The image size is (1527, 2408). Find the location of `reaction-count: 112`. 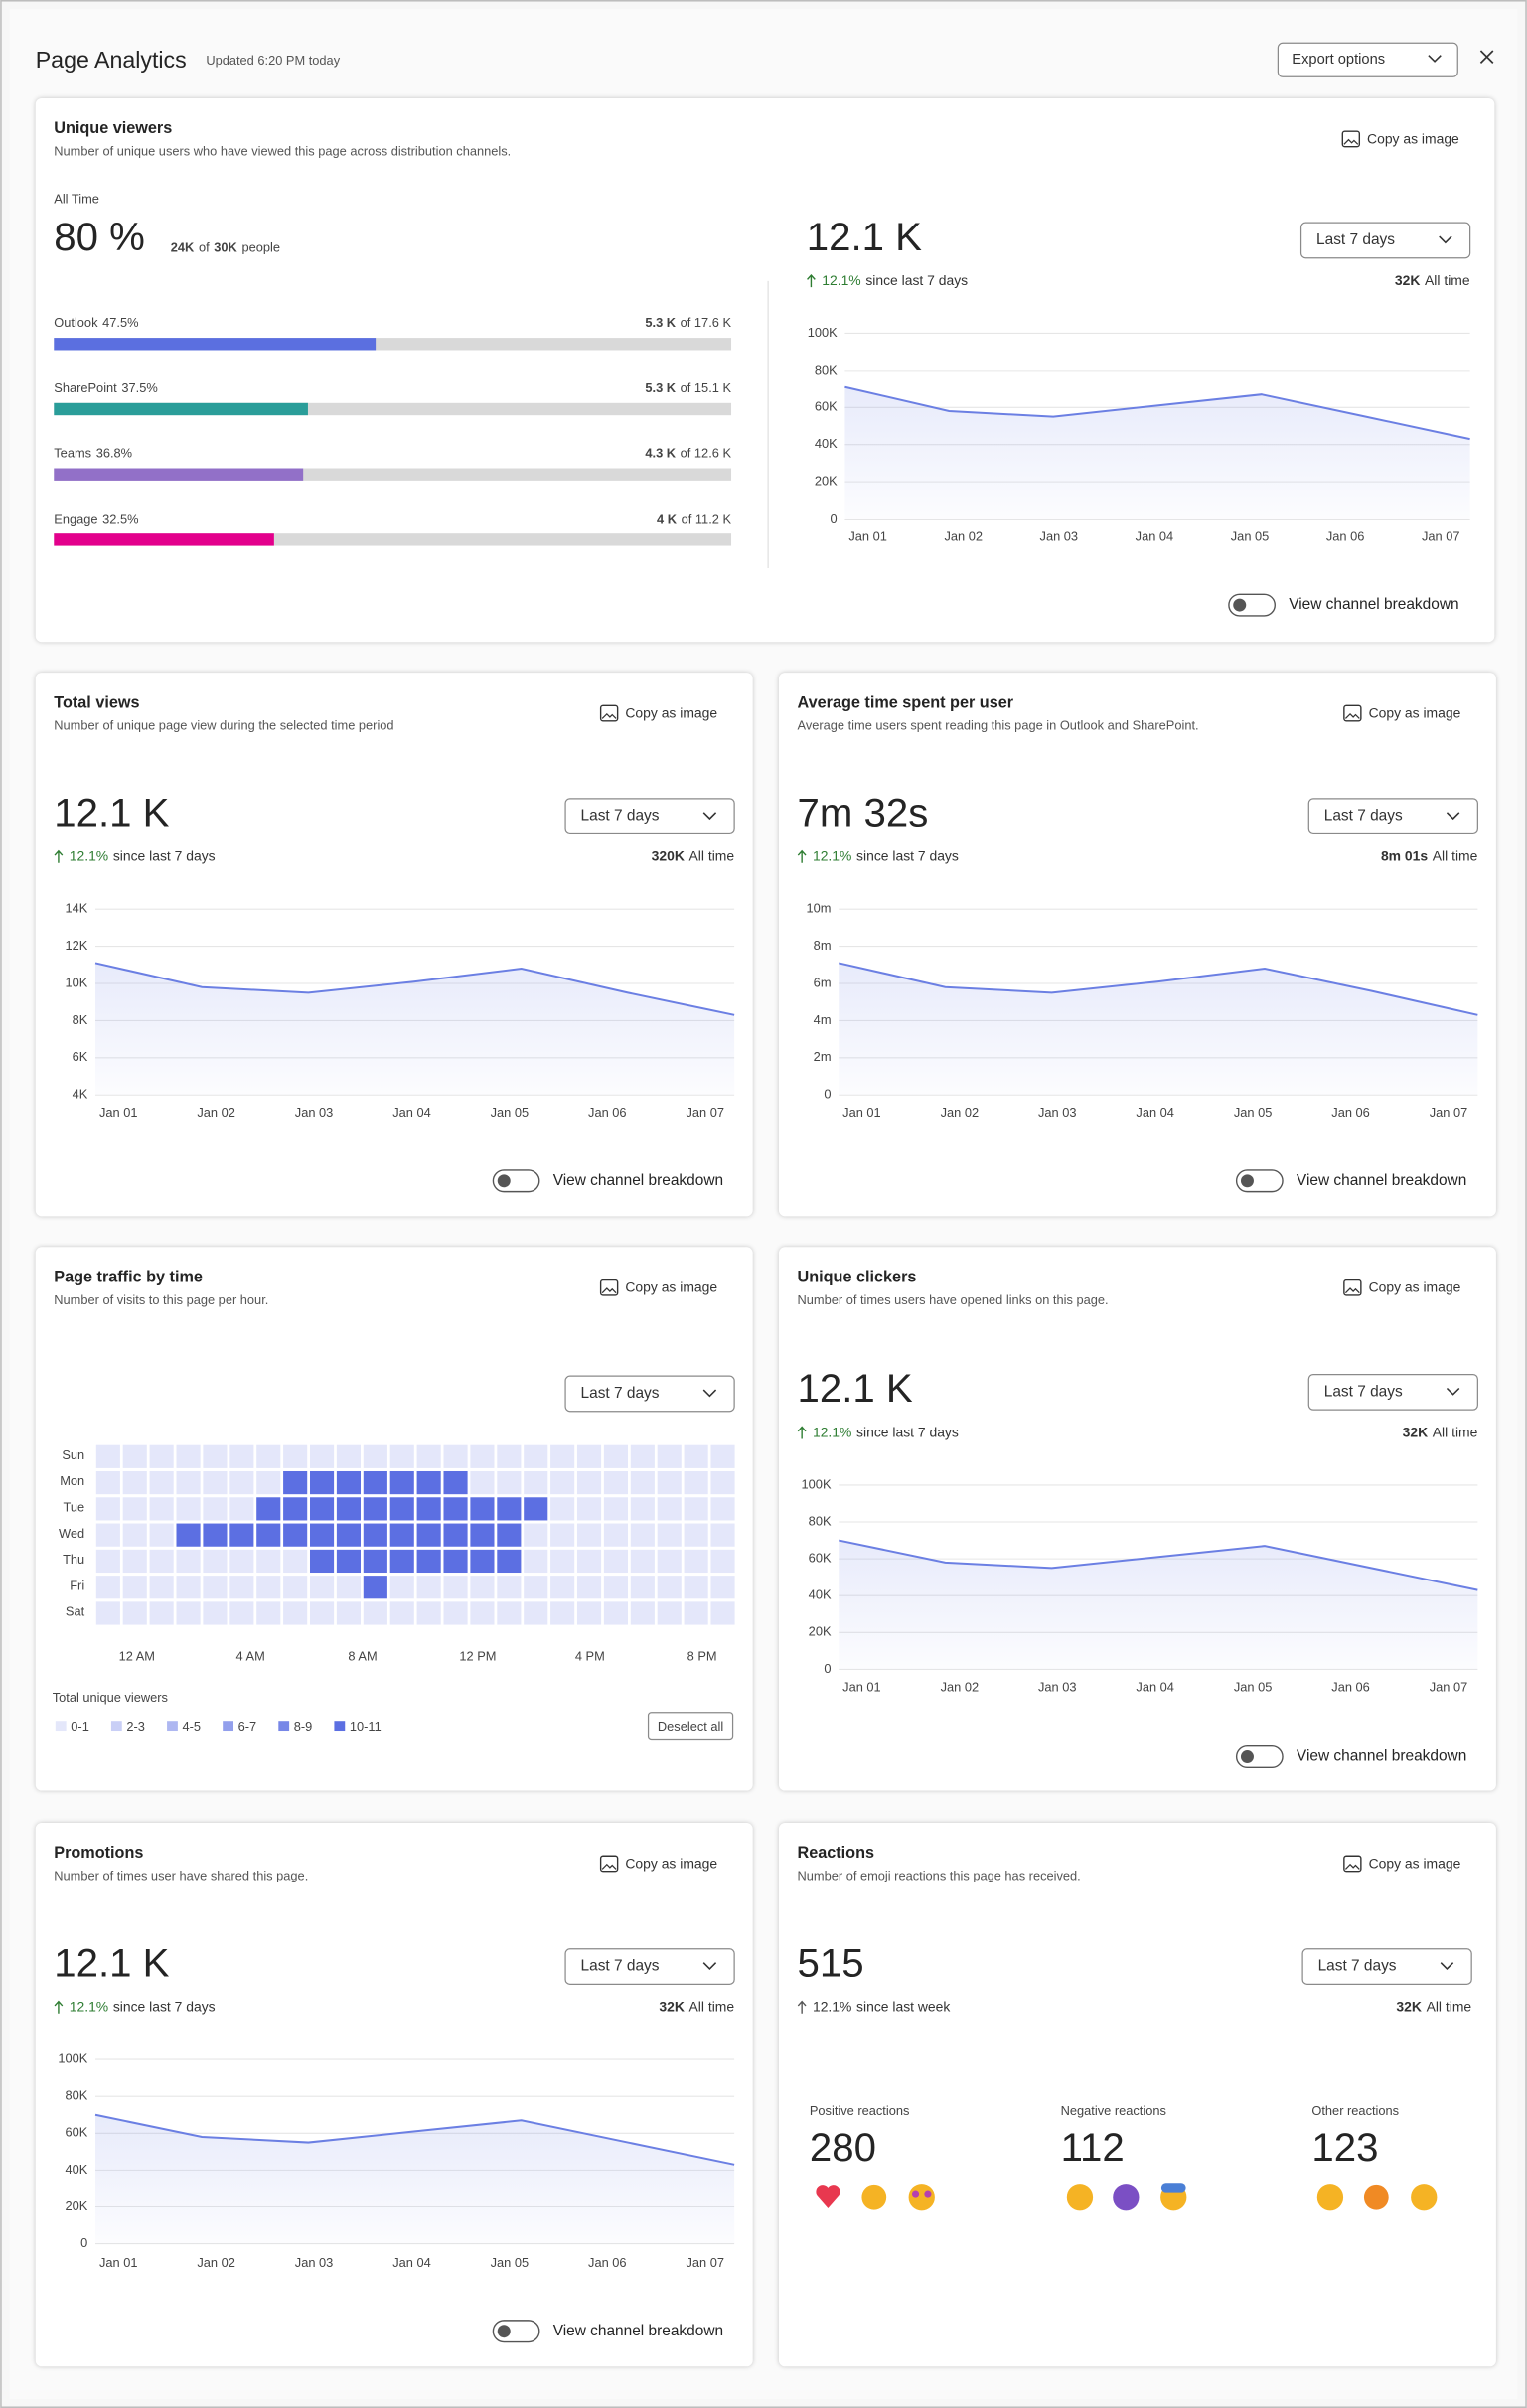

reaction-count: 112 is located at coordinates (1093, 2148).